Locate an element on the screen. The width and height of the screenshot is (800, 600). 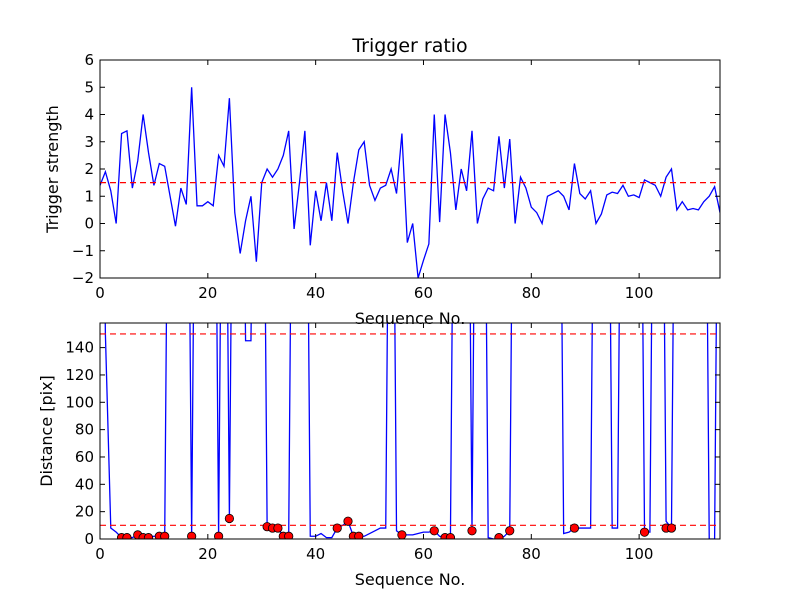
bottom-x-tick-label: 0 is located at coordinates (100, 554).